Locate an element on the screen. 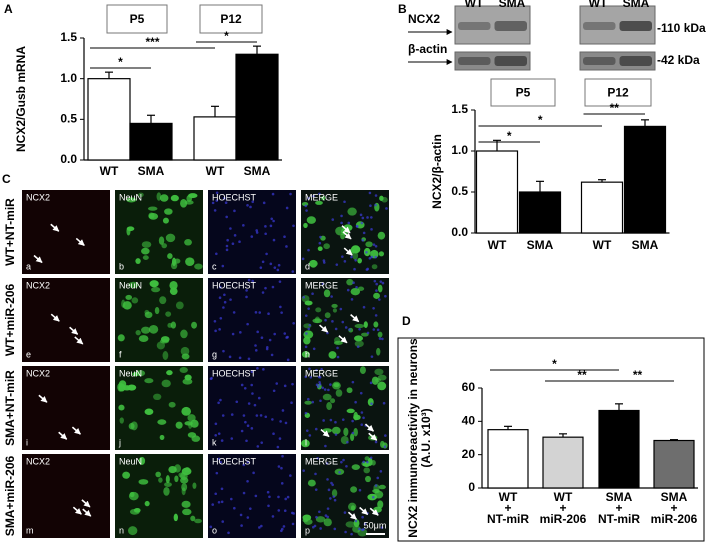 The width and height of the screenshot is (708, 544). x-tick-label: SMA is located at coordinates (257, 171).